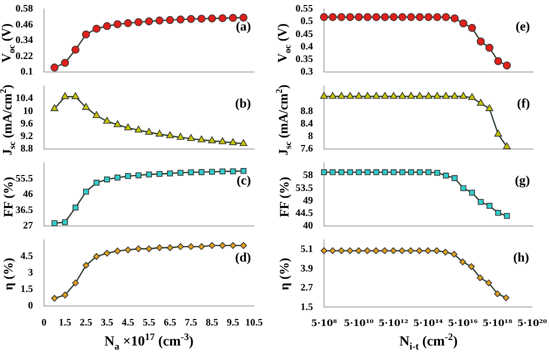  What do you see at coordinates (306, 22) in the screenshot?
I see `y-tick-label: 0.5` at bounding box center [306, 22].